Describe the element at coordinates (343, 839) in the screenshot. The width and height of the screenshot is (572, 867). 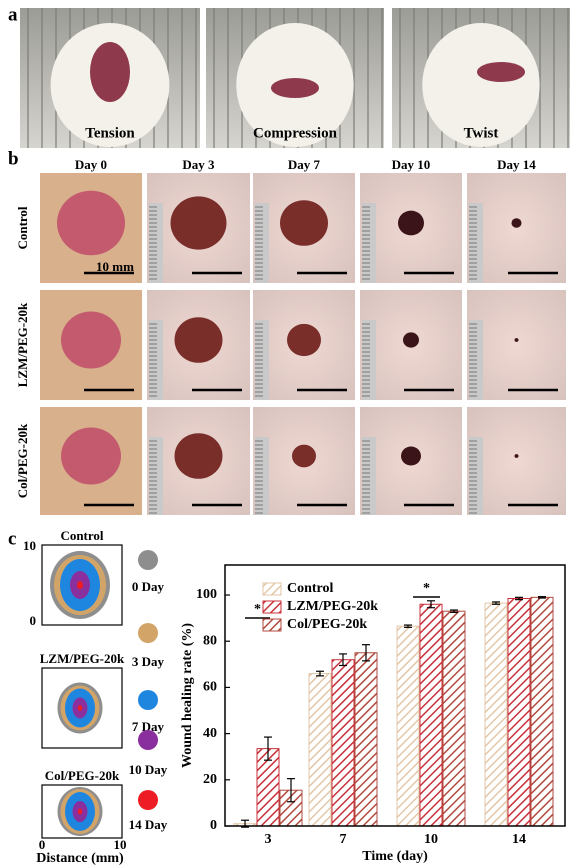
I see `x-tick-label: 7` at that location.